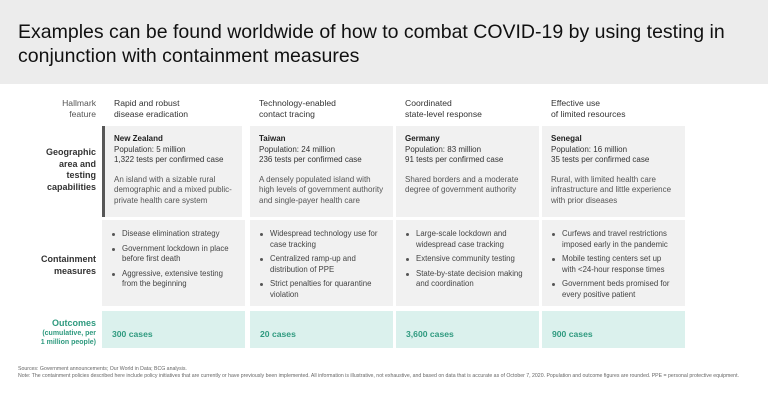 This screenshot has height=402, width=768. Describe the element at coordinates (443, 108) in the screenshot. I see `column-header-3: Coordinated state-level response` at that location.